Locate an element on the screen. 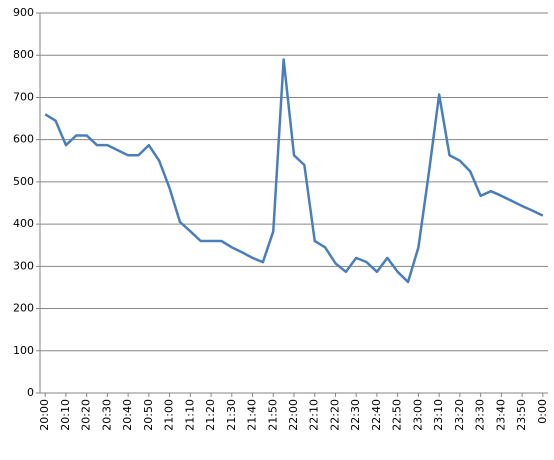 The height and width of the screenshot is (460, 554). x-tick-label: 21:20 is located at coordinates (210, 415).